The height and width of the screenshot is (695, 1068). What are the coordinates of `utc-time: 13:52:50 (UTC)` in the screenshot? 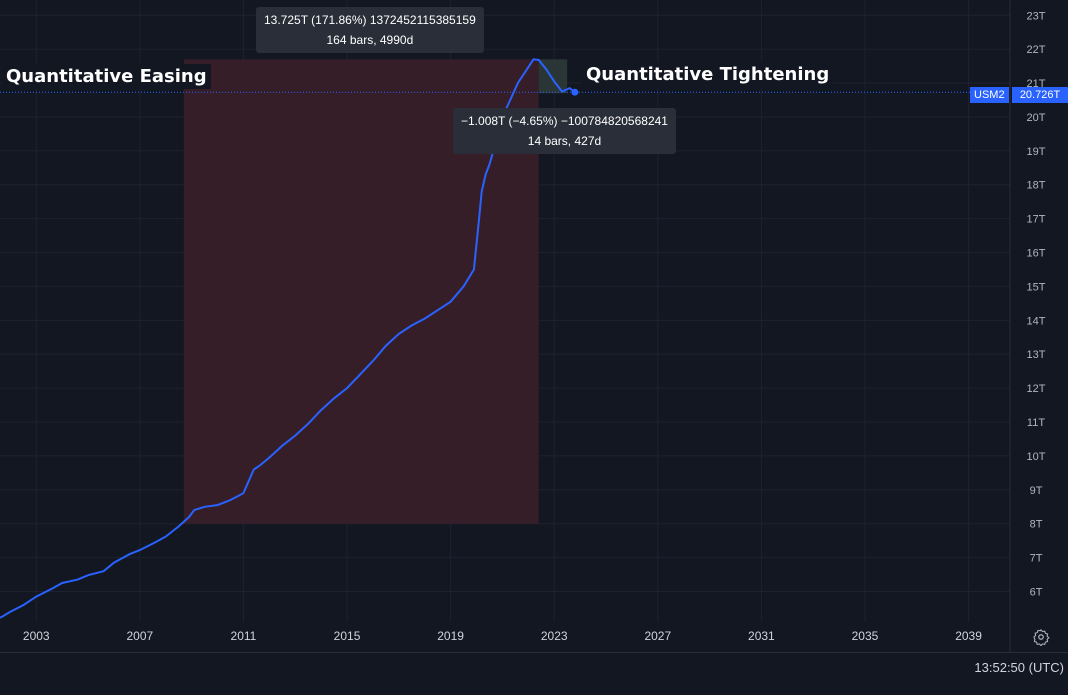 It's located at (1019, 667).